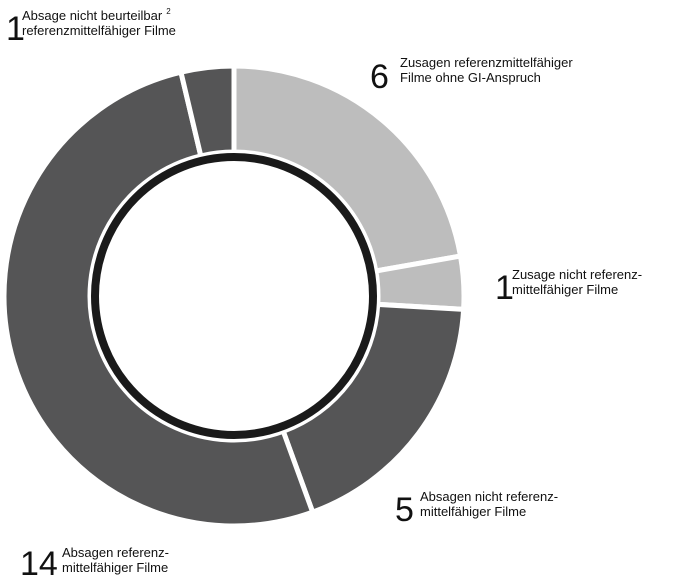  Describe the element at coordinates (379, 77) in the screenshot. I see `value-label: 6` at that location.